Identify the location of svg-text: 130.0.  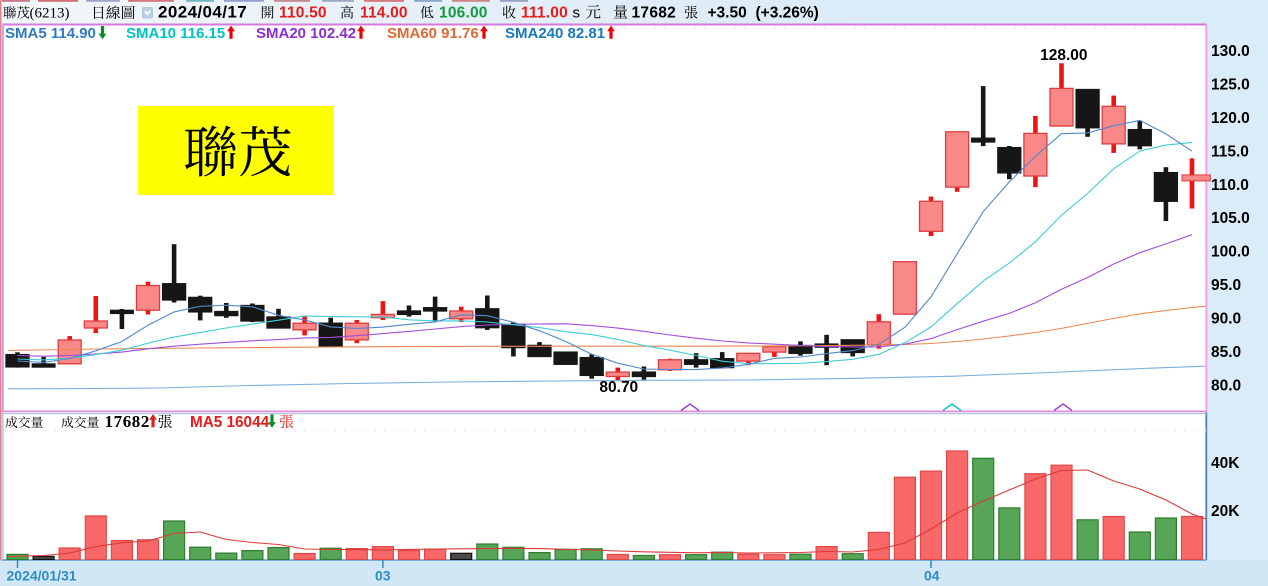
(1230, 51).